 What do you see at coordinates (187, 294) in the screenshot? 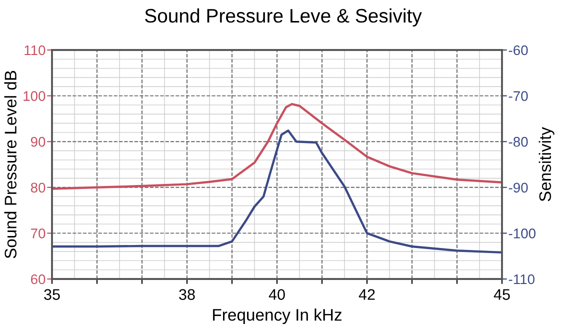
I see `x-tick-label: 38` at bounding box center [187, 294].